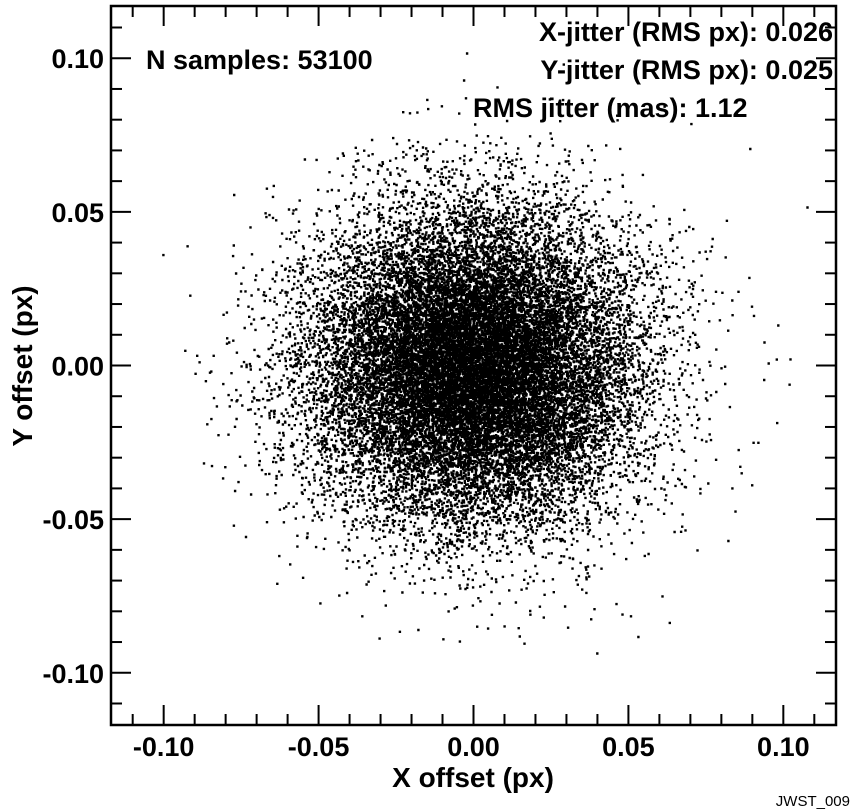  I want to click on y-tick-label: 0.00, so click(77, 367).